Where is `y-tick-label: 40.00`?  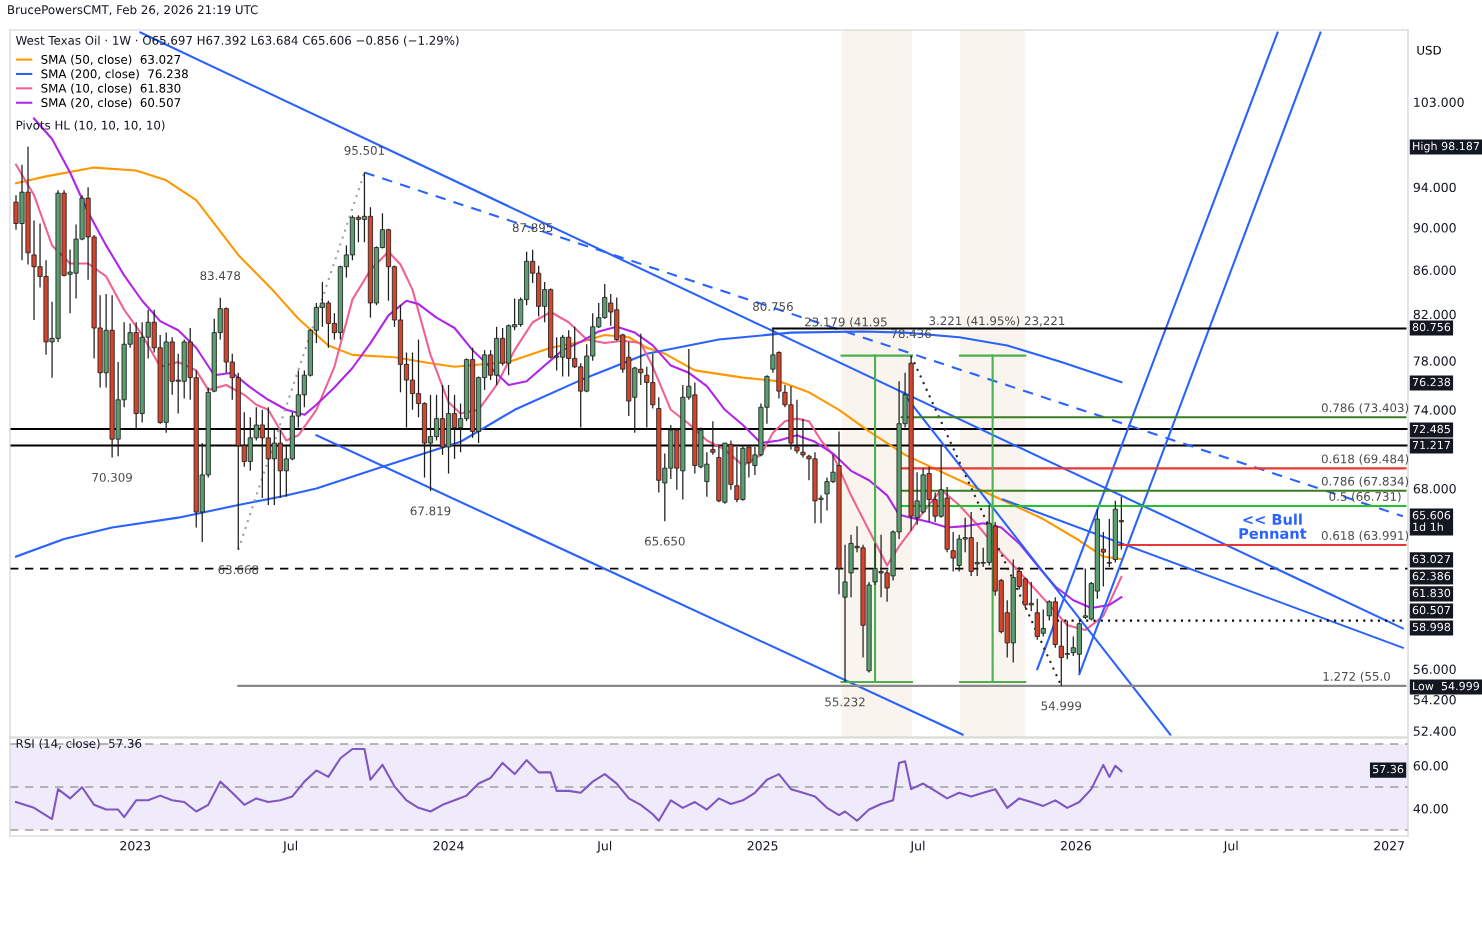 y-tick-label: 40.00 is located at coordinates (1430, 808).